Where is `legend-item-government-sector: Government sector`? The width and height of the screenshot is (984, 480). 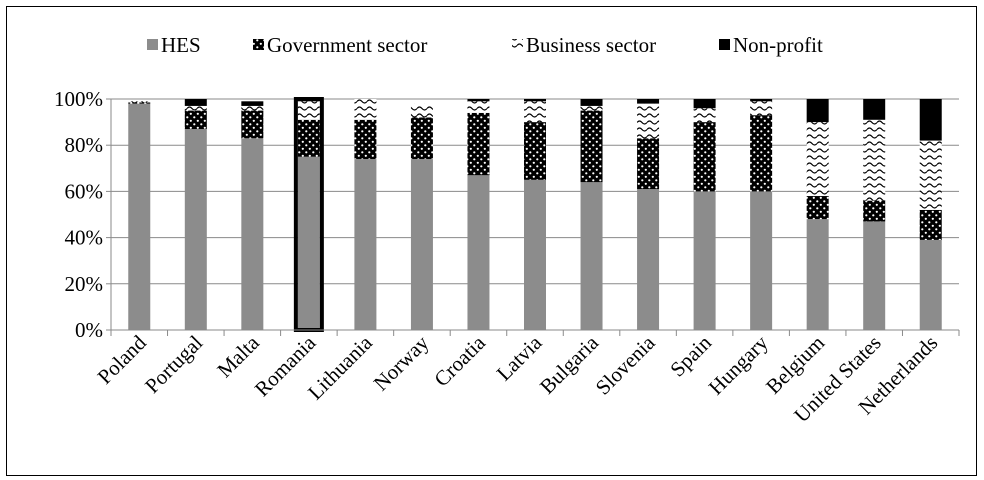 legend-item-government-sector: Government sector is located at coordinates (340, 45).